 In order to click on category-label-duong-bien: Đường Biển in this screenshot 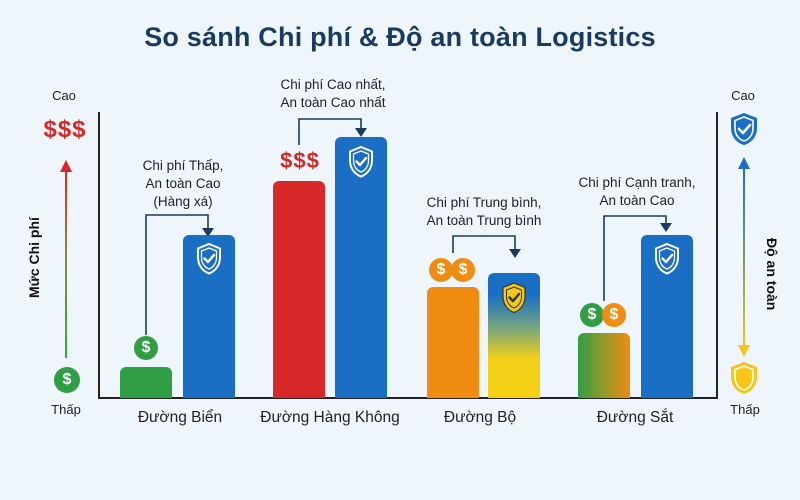, I will do `click(180, 417)`.